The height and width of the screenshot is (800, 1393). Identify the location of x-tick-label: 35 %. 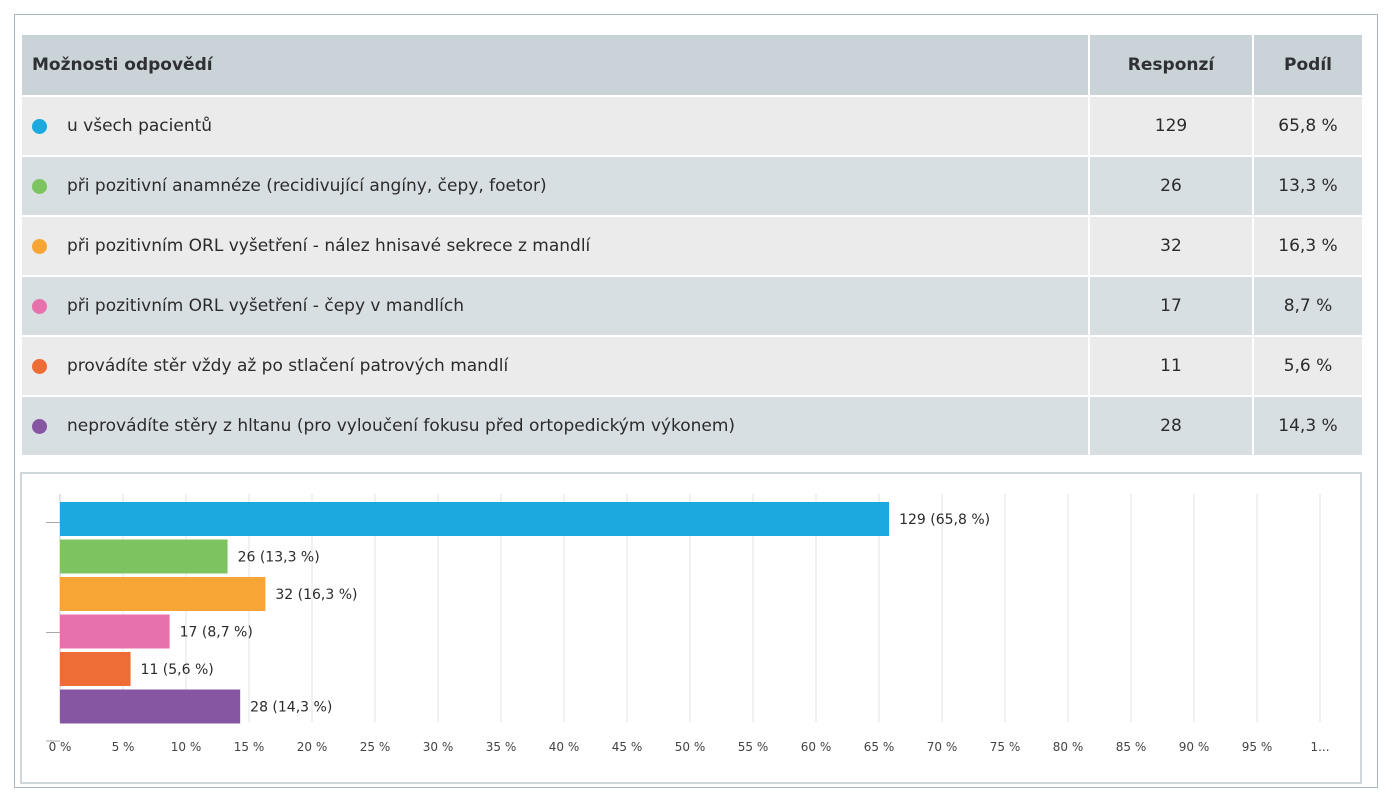
(501, 747).